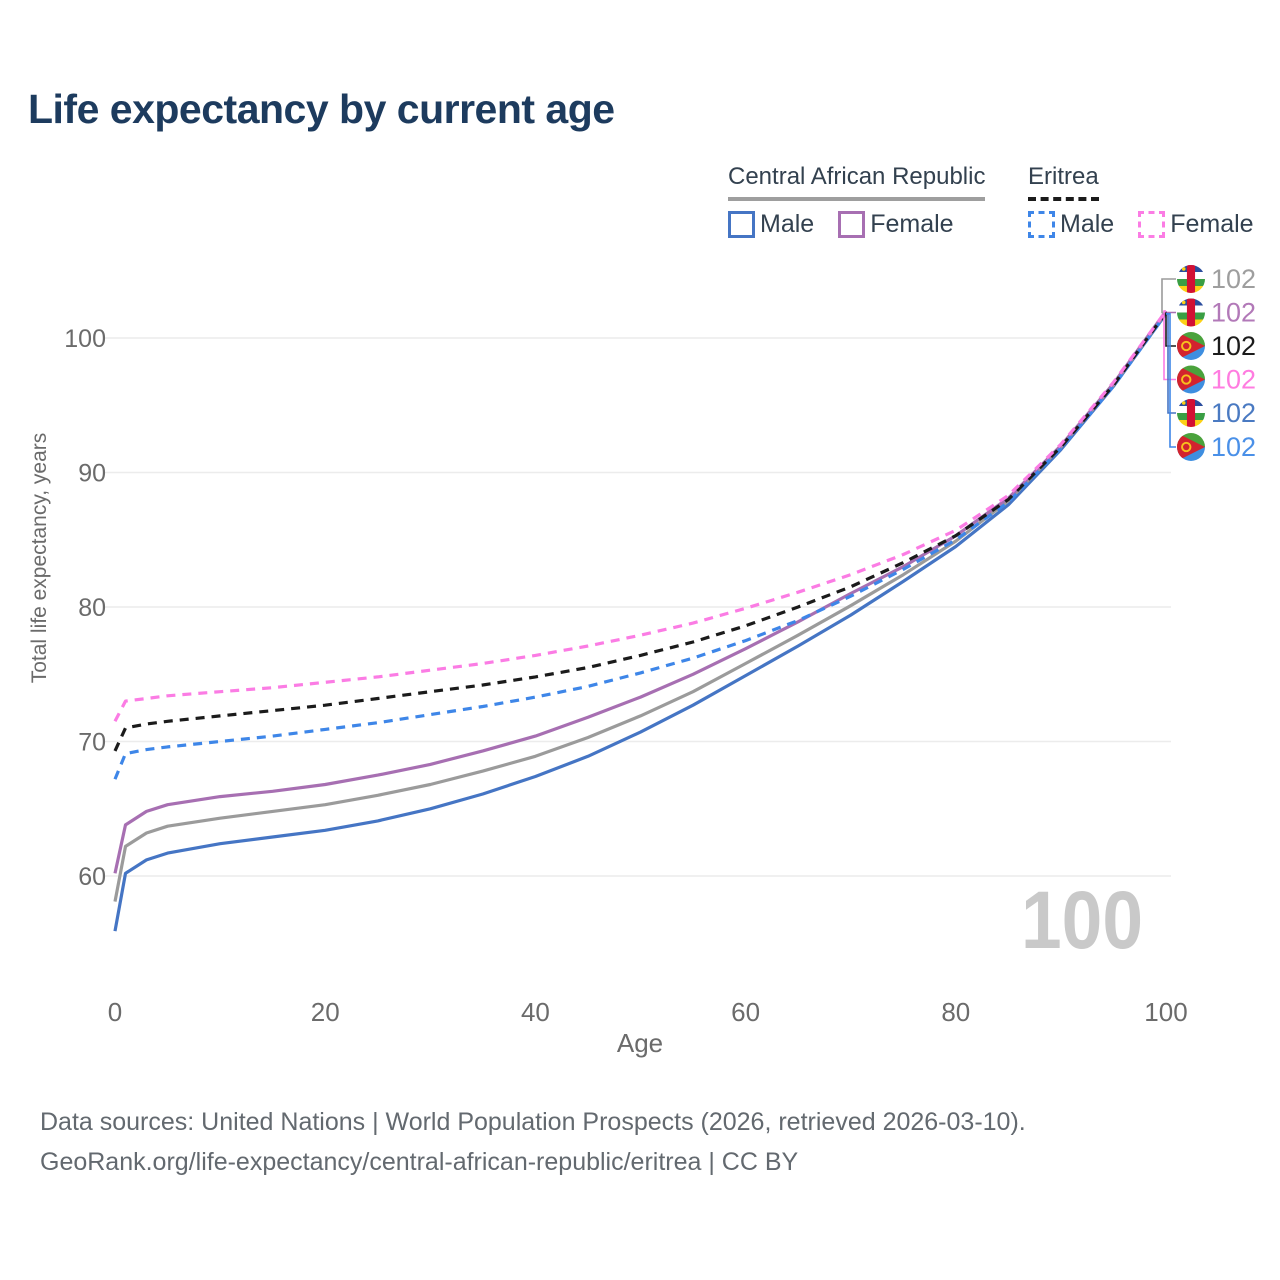 The height and width of the screenshot is (1280, 1280). Describe the element at coordinates (92, 474) in the screenshot. I see `y-tick-label: 90` at that location.